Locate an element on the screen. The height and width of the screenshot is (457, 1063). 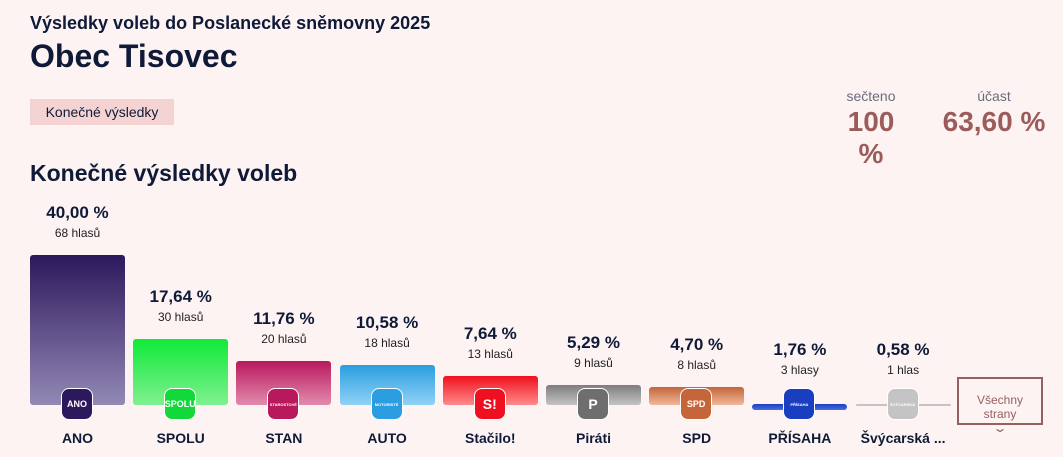
party-column: 5,29 % 9 hlasů P Piráti is located at coordinates (593, 320).